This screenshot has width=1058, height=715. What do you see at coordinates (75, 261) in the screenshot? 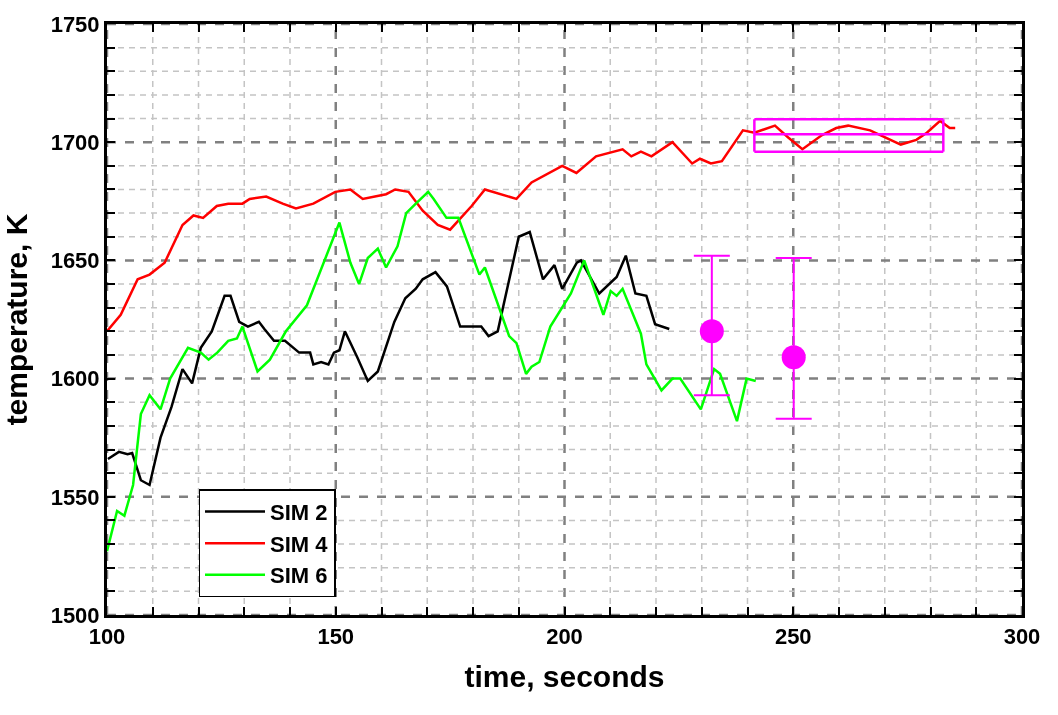
I see `y-tick-label: 1650` at bounding box center [75, 261].